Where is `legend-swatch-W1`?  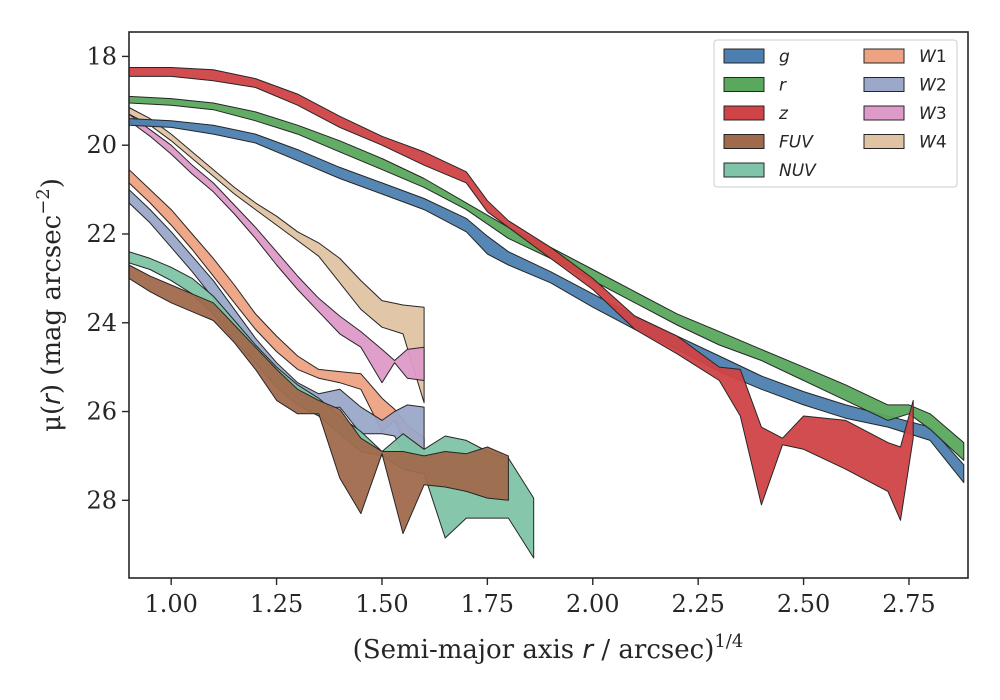 legend-swatch-W1 is located at coordinates (884, 56).